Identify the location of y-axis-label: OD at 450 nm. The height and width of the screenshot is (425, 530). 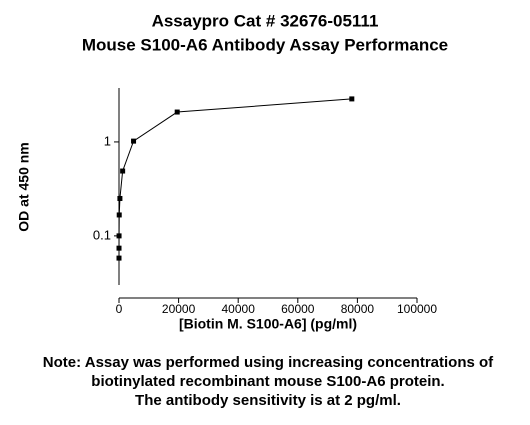
(24, 186).